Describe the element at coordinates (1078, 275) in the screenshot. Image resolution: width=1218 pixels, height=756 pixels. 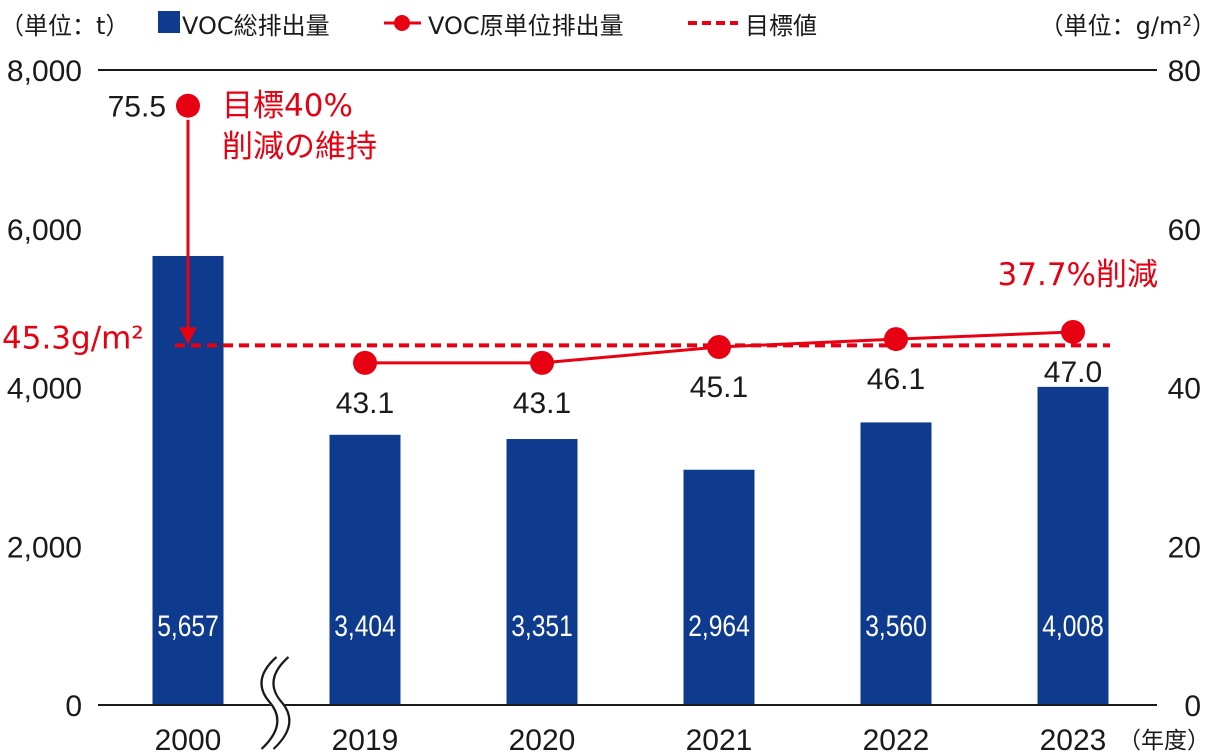
I see `annotation-reduction: 37.7%削減` at that location.